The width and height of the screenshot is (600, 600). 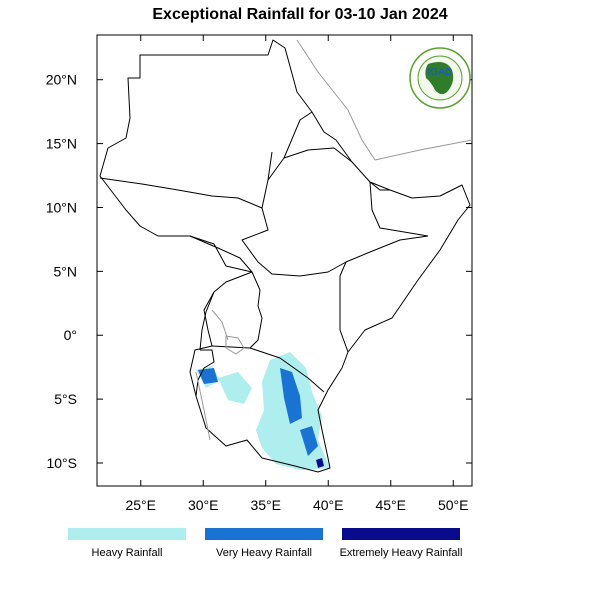 I want to click on lake-victoria-outline, so click(x=235, y=345).